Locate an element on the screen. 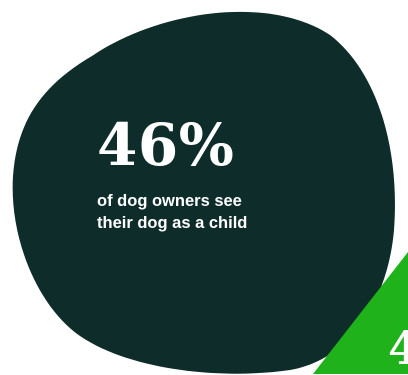 The width and height of the screenshot is (408, 375). secondary-stat-partial: 4 is located at coordinates (398, 348).